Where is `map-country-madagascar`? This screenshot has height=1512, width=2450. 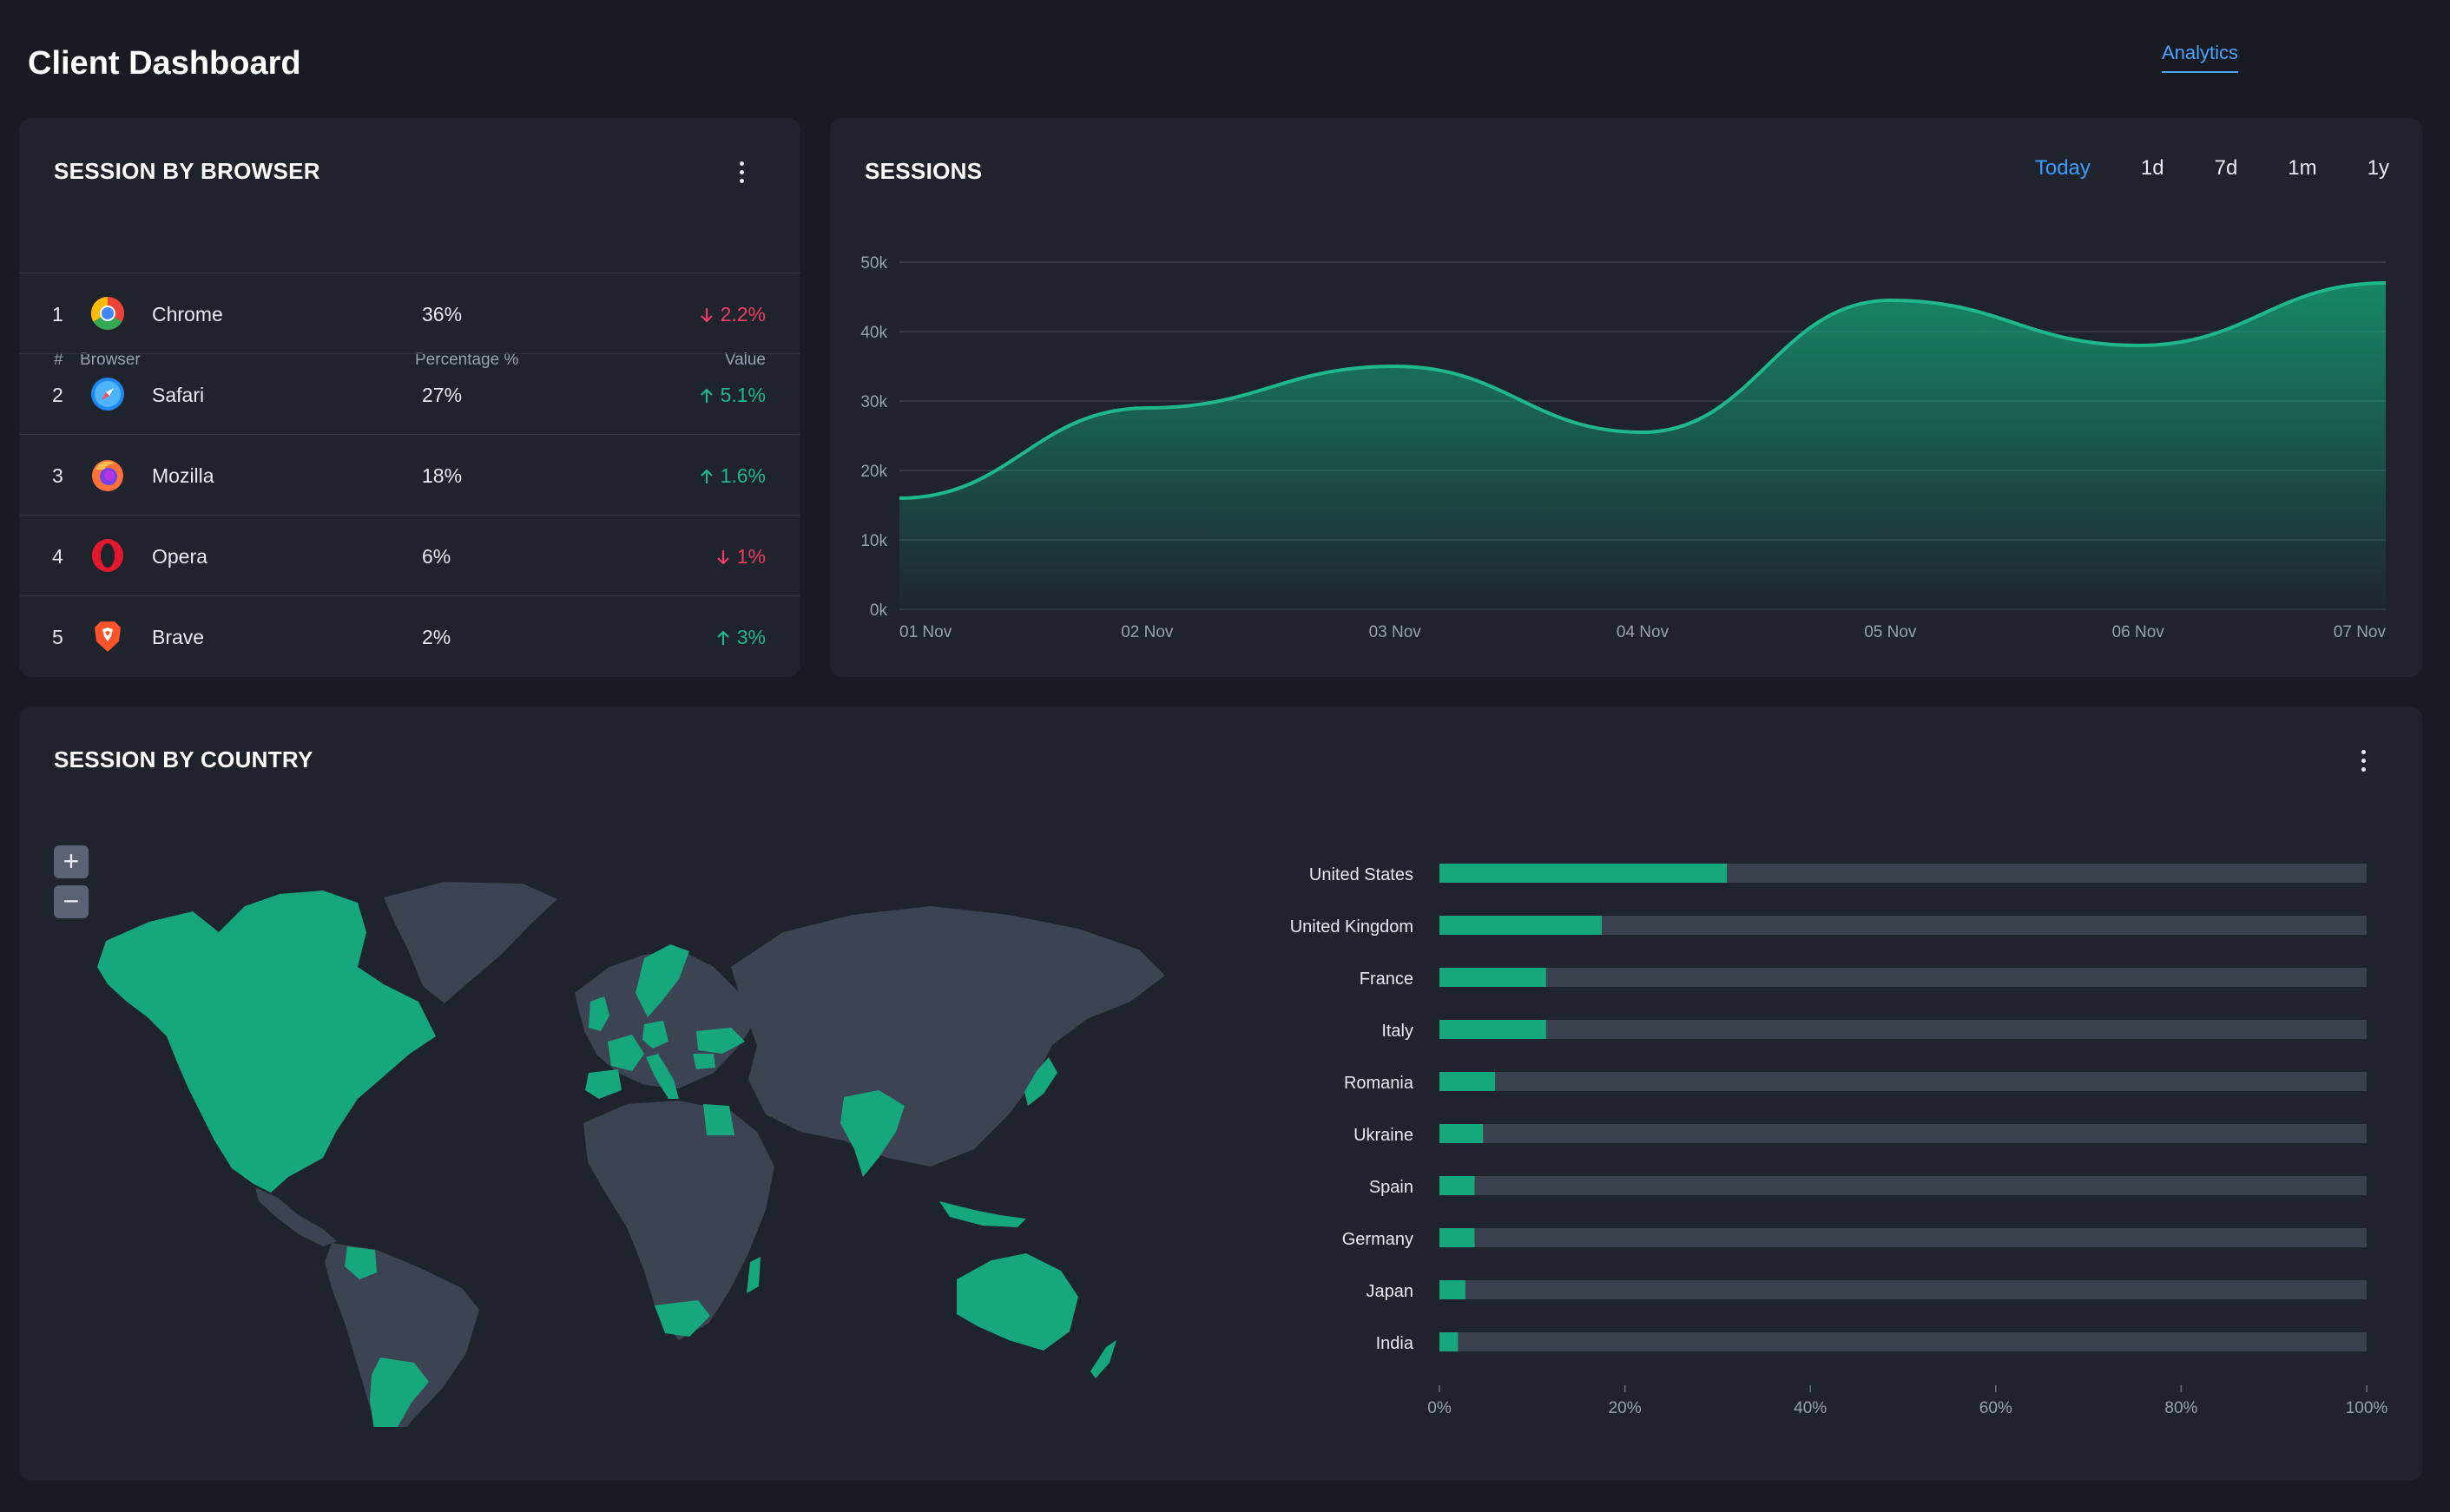 map-country-madagascar is located at coordinates (754, 1275).